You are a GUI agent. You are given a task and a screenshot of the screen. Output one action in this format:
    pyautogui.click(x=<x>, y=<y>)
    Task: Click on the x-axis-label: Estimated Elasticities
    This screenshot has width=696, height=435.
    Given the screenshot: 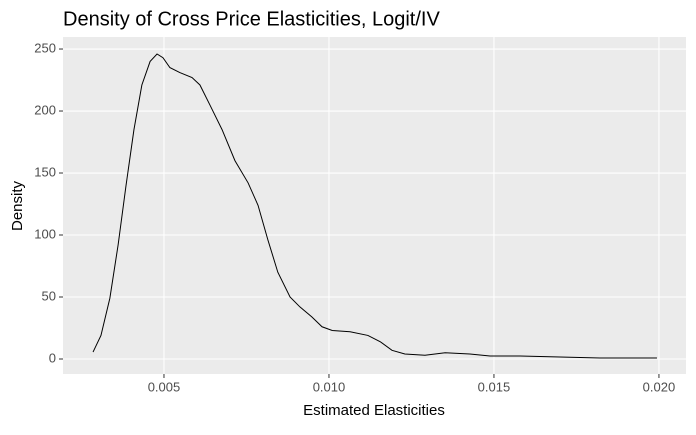 What is the action you would take?
    pyautogui.click(x=374, y=410)
    